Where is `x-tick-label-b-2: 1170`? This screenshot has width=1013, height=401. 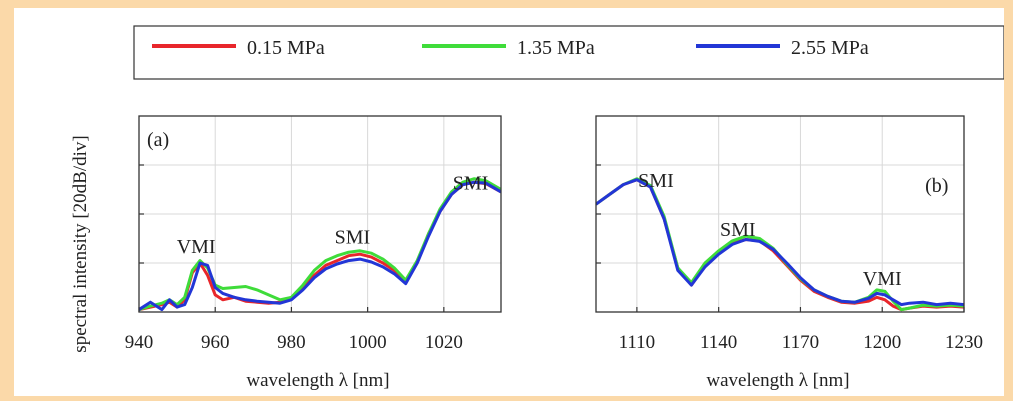
x-tick-label-b-2: 1170 is located at coordinates (800, 342).